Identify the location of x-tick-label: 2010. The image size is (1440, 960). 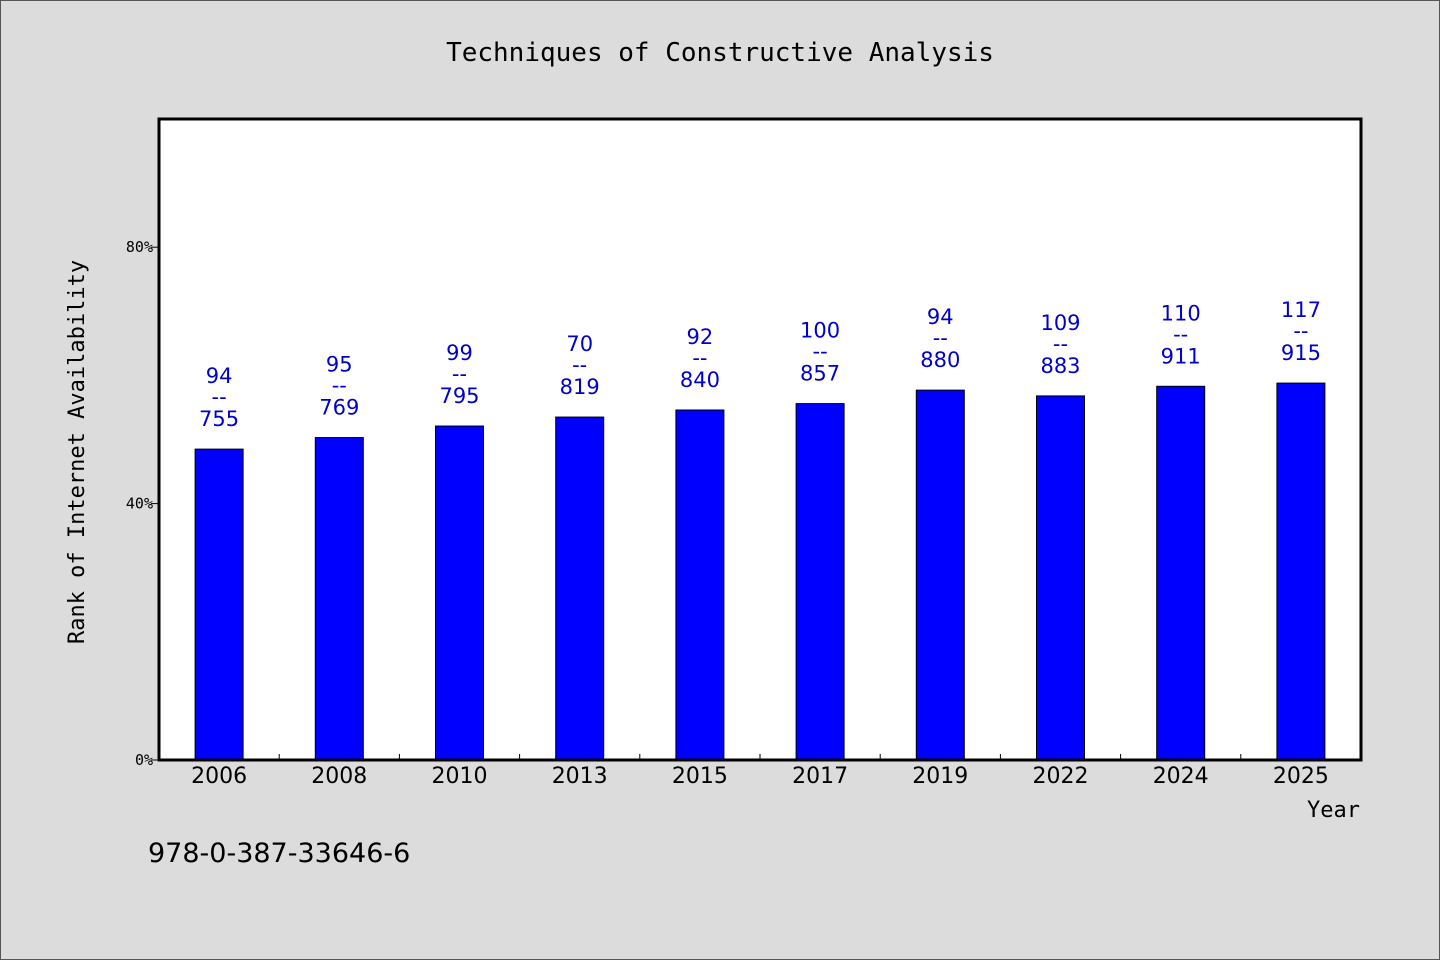
(460, 776).